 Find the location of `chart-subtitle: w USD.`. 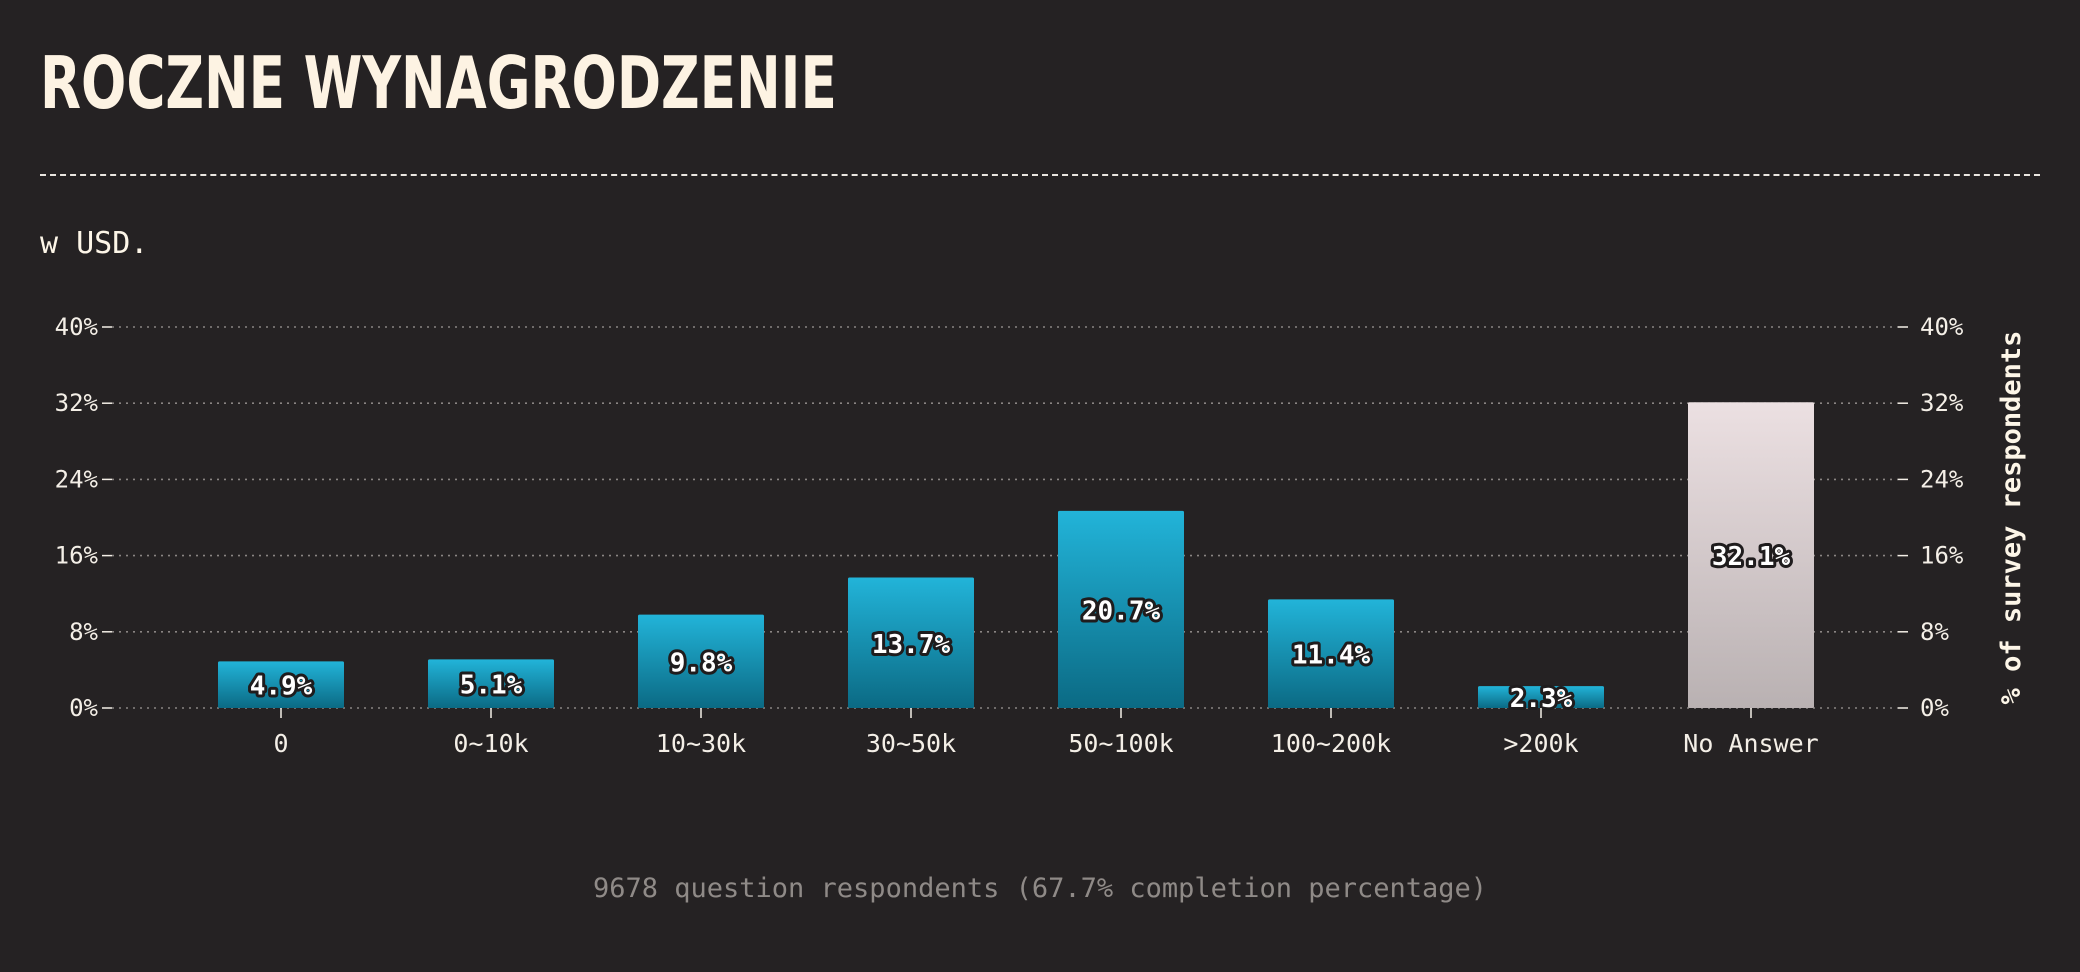

chart-subtitle: w USD. is located at coordinates (94, 243).